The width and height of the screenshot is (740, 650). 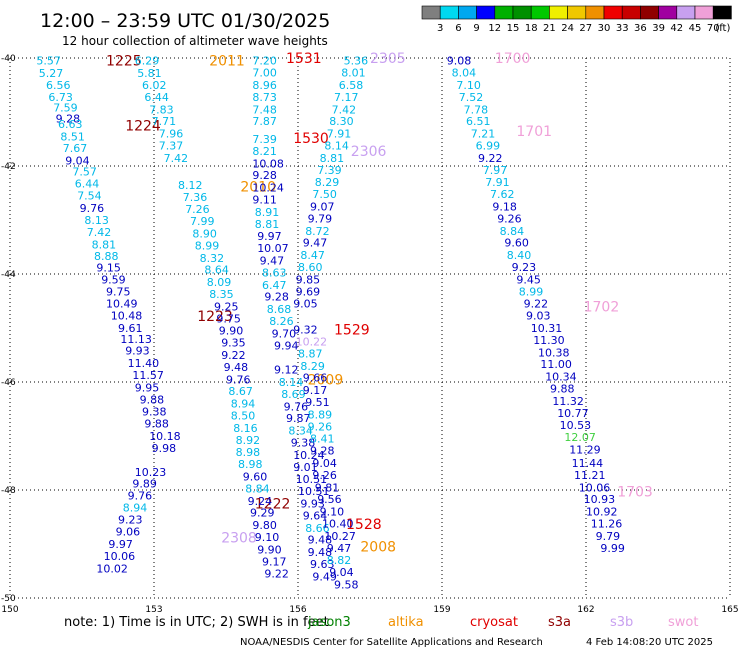 What do you see at coordinates (549, 28) in the screenshot?
I see `legend-label: 21` at bounding box center [549, 28].